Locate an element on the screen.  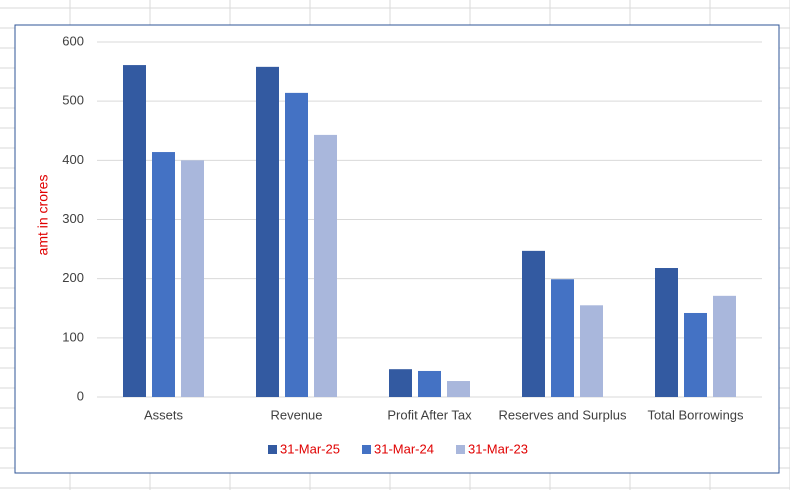
y-tick-label: 200 is located at coordinates (73, 277).